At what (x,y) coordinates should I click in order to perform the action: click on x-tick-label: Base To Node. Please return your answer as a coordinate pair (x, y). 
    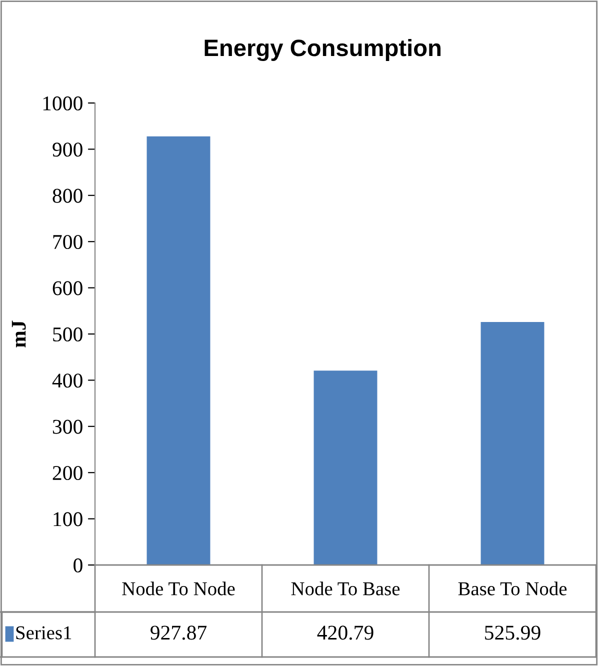
    Looking at the image, I should click on (512, 589).